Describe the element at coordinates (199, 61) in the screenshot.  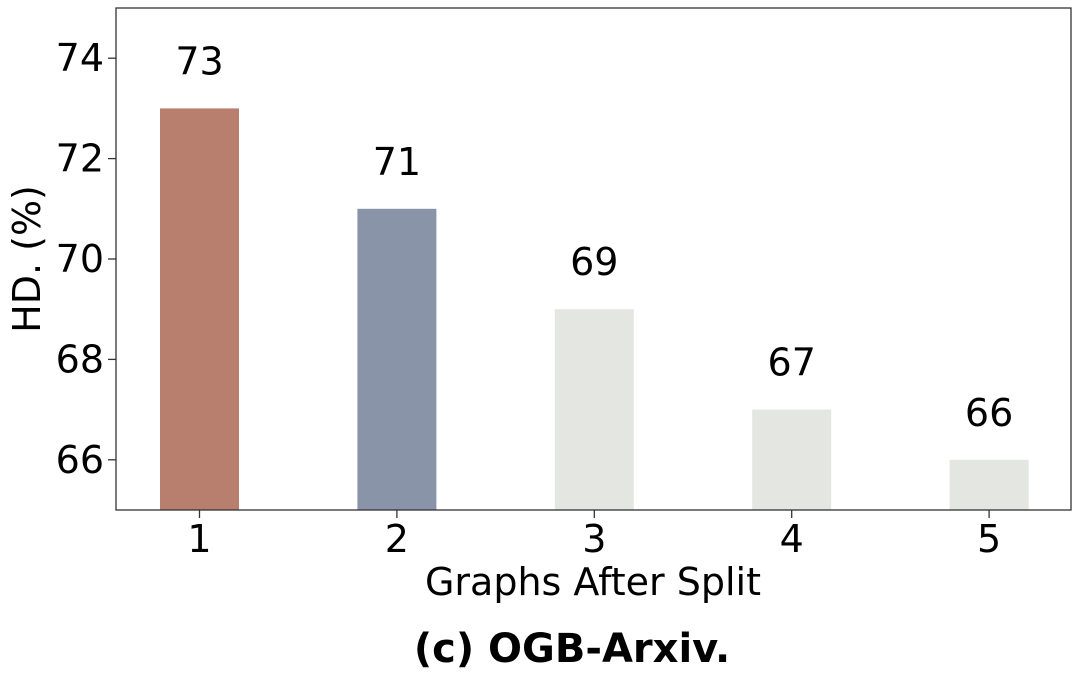
I see `data-label-1: 73` at that location.